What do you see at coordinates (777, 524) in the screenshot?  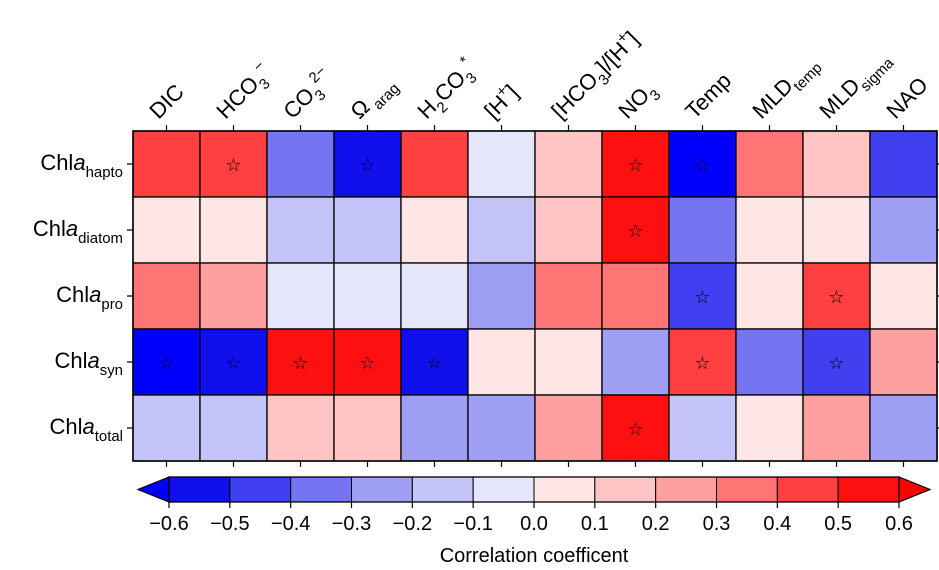 I see `colorbar-tick-label: 0.4` at bounding box center [777, 524].